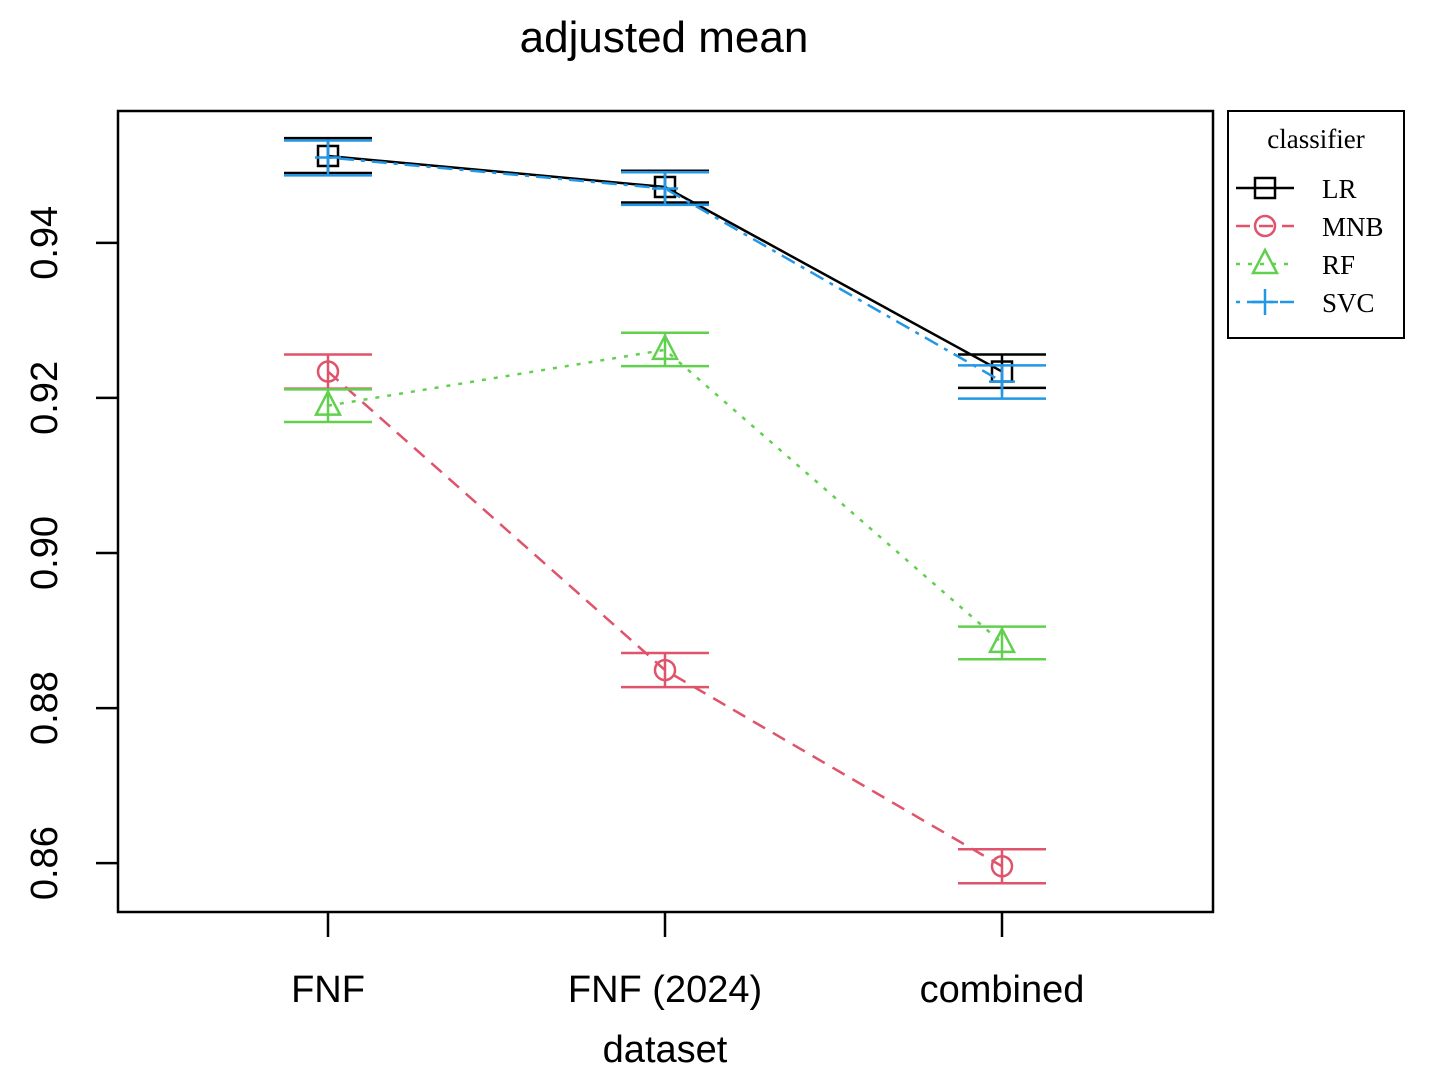 This screenshot has width=1436, height=1088. What do you see at coordinates (328, 990) in the screenshot?
I see `x-tick-label: FNF` at bounding box center [328, 990].